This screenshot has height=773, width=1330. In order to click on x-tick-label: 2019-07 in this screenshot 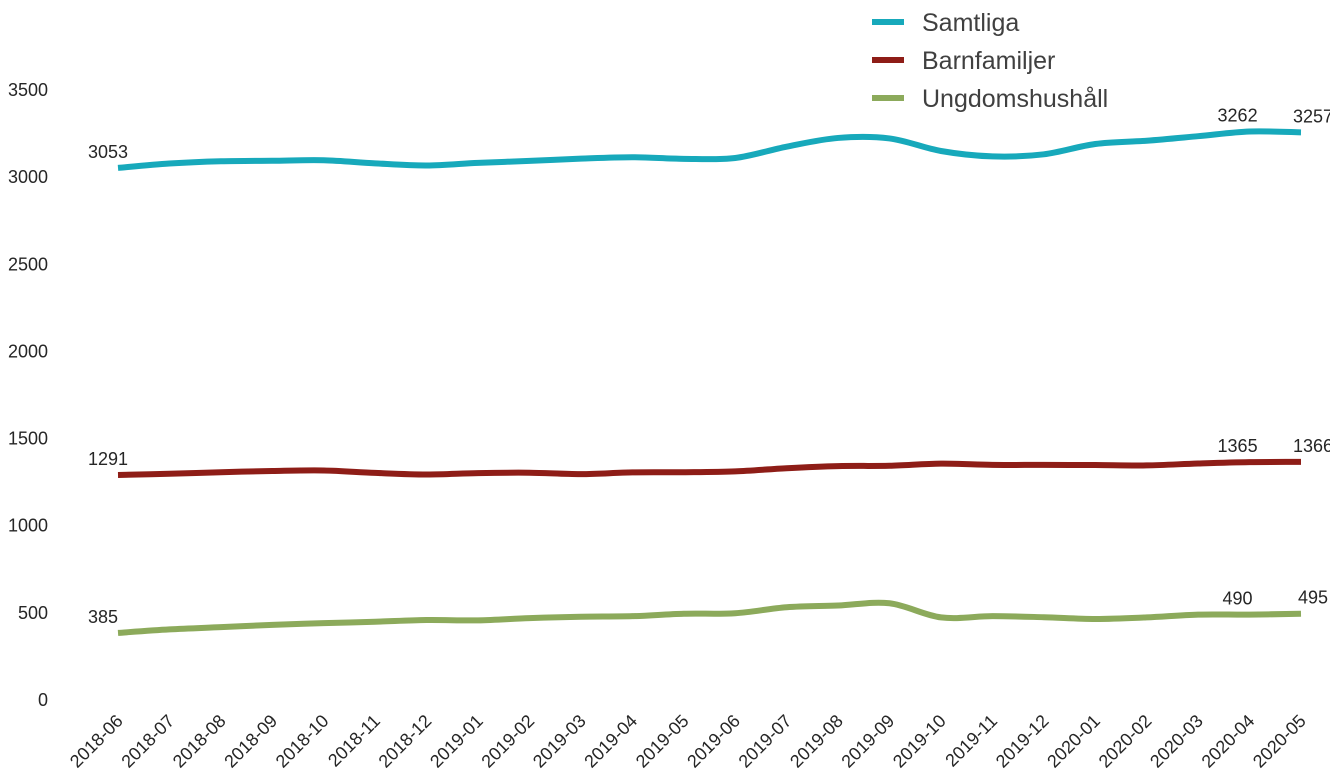, I will do `click(765, 741)`.